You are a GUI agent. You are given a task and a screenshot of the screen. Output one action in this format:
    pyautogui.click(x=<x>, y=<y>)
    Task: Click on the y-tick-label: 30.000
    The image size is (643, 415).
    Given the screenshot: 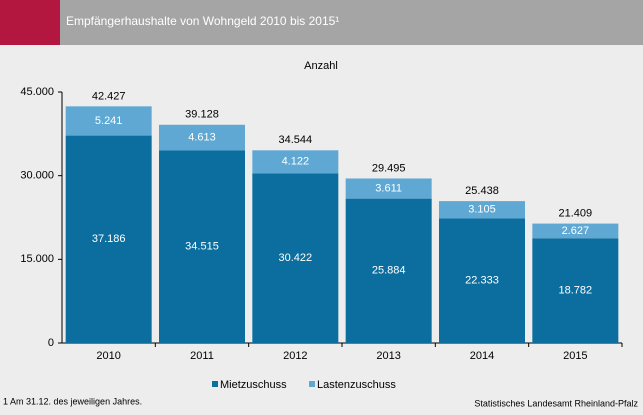 What is the action you would take?
    pyautogui.click(x=37, y=176)
    